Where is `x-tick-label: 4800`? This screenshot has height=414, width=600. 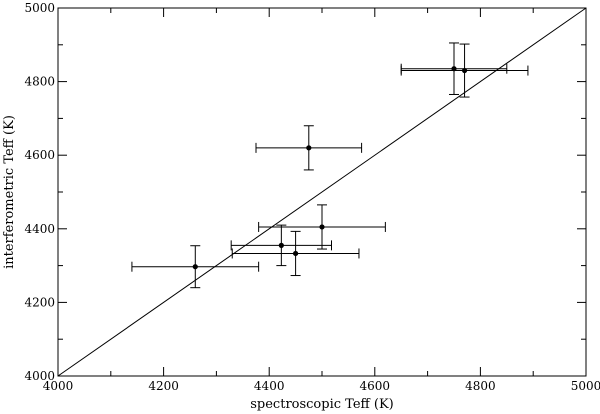
x-tick-label: 4800 is located at coordinates (480, 386).